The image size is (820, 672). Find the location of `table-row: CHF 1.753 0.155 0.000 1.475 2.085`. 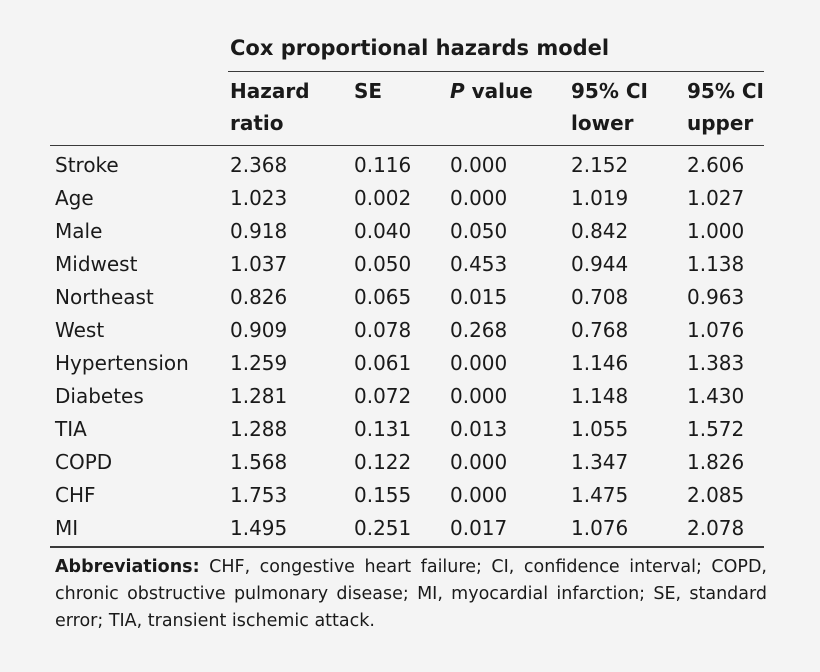

table-row: CHF 1.753 0.155 0.000 1.475 2.085 is located at coordinates (410, 495).